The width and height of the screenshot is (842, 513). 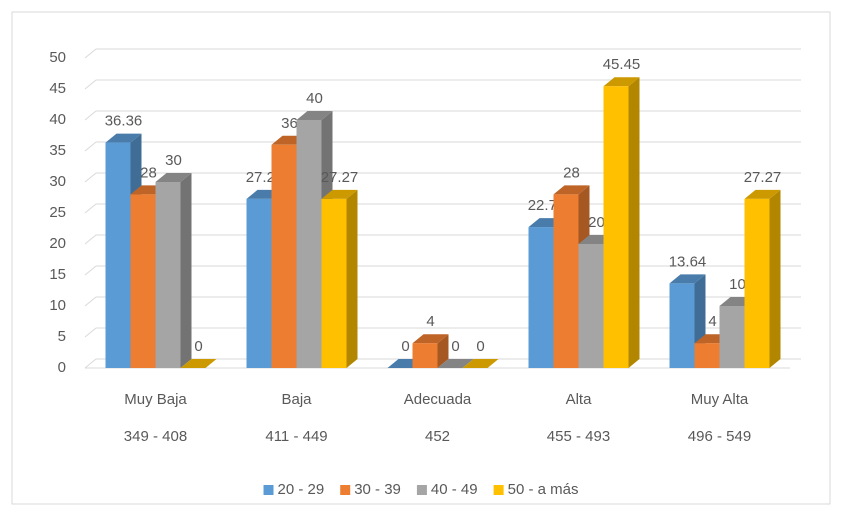 What do you see at coordinates (57, 181) in the screenshot?
I see `y-tick-label: 30` at bounding box center [57, 181].